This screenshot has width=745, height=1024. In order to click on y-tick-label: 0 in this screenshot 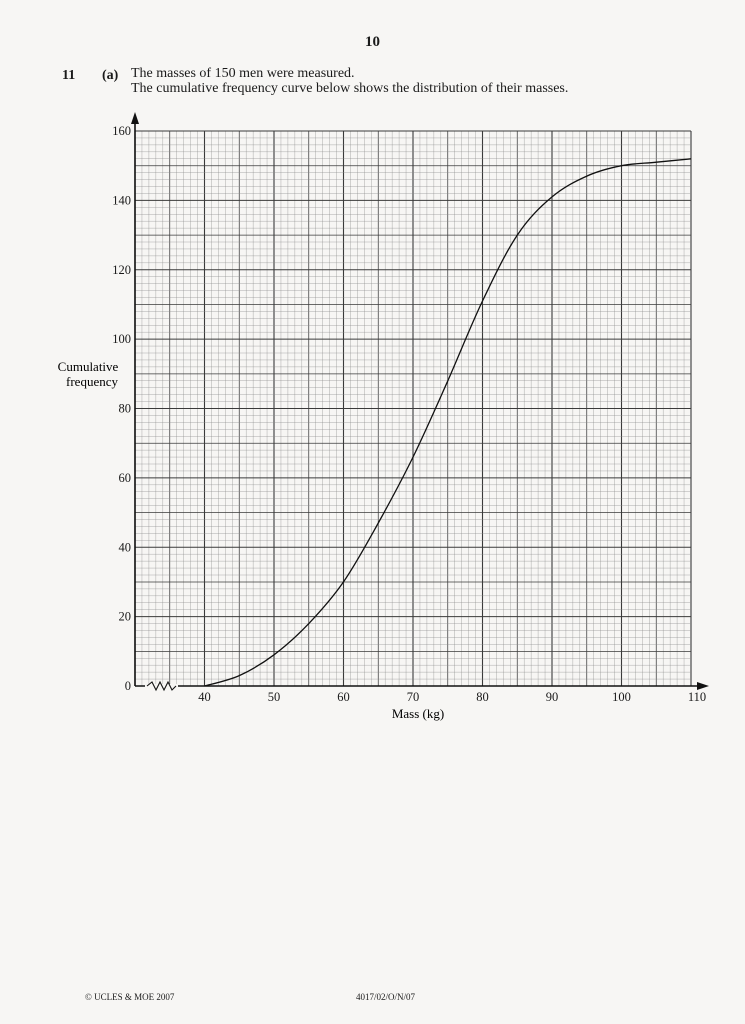, I will do `click(128, 686)`.